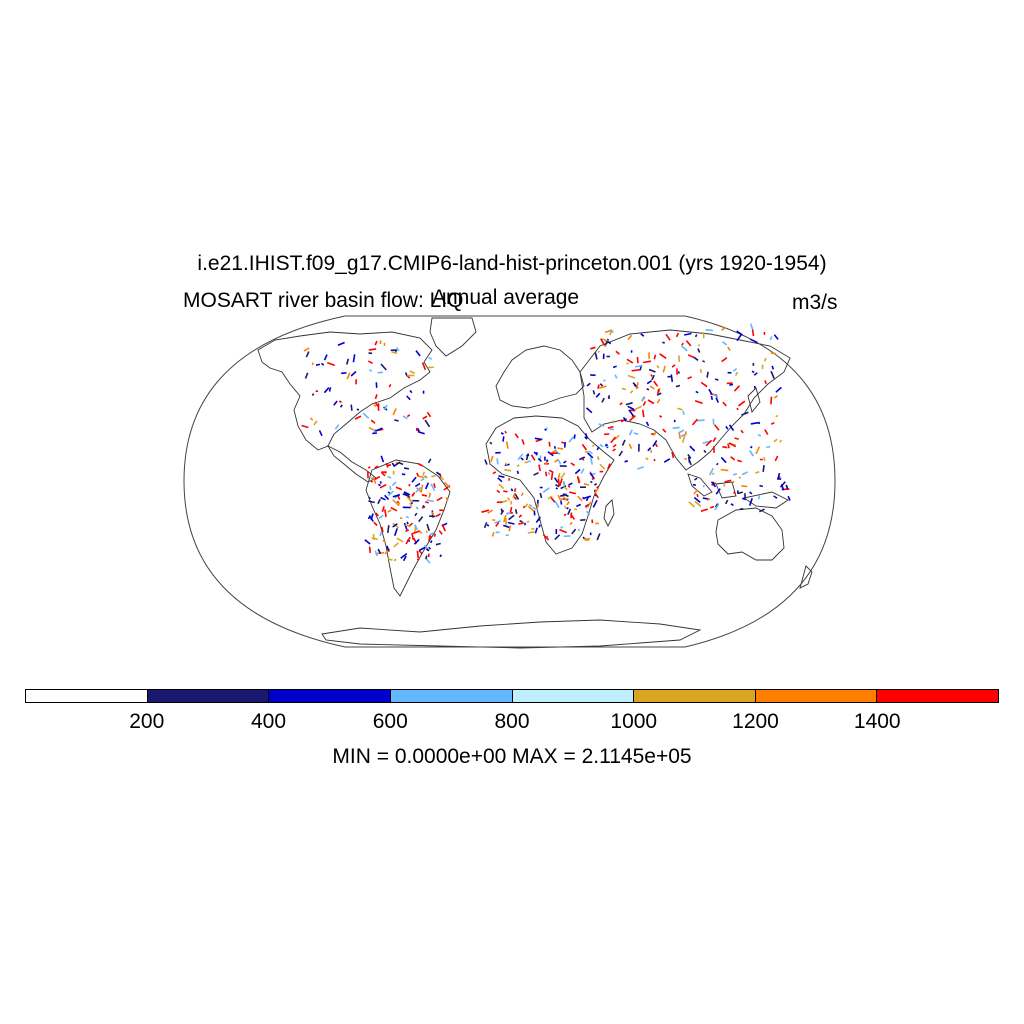 This screenshot has width=1024, height=1024. What do you see at coordinates (634, 721) in the screenshot?
I see `colorbar-tick-label: 1000` at bounding box center [634, 721].